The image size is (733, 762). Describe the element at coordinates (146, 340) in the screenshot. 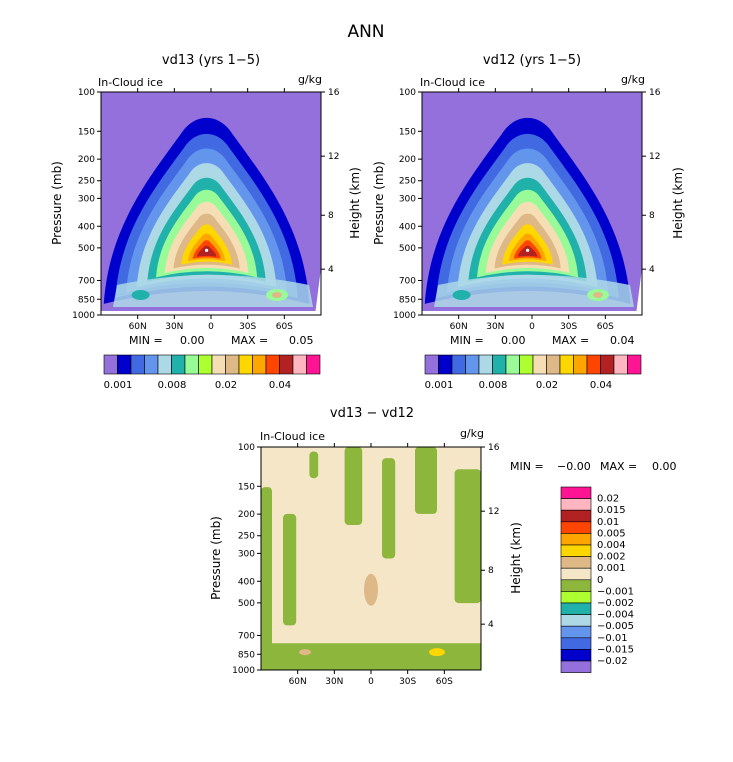

I see `min-label: MIN =` at that location.